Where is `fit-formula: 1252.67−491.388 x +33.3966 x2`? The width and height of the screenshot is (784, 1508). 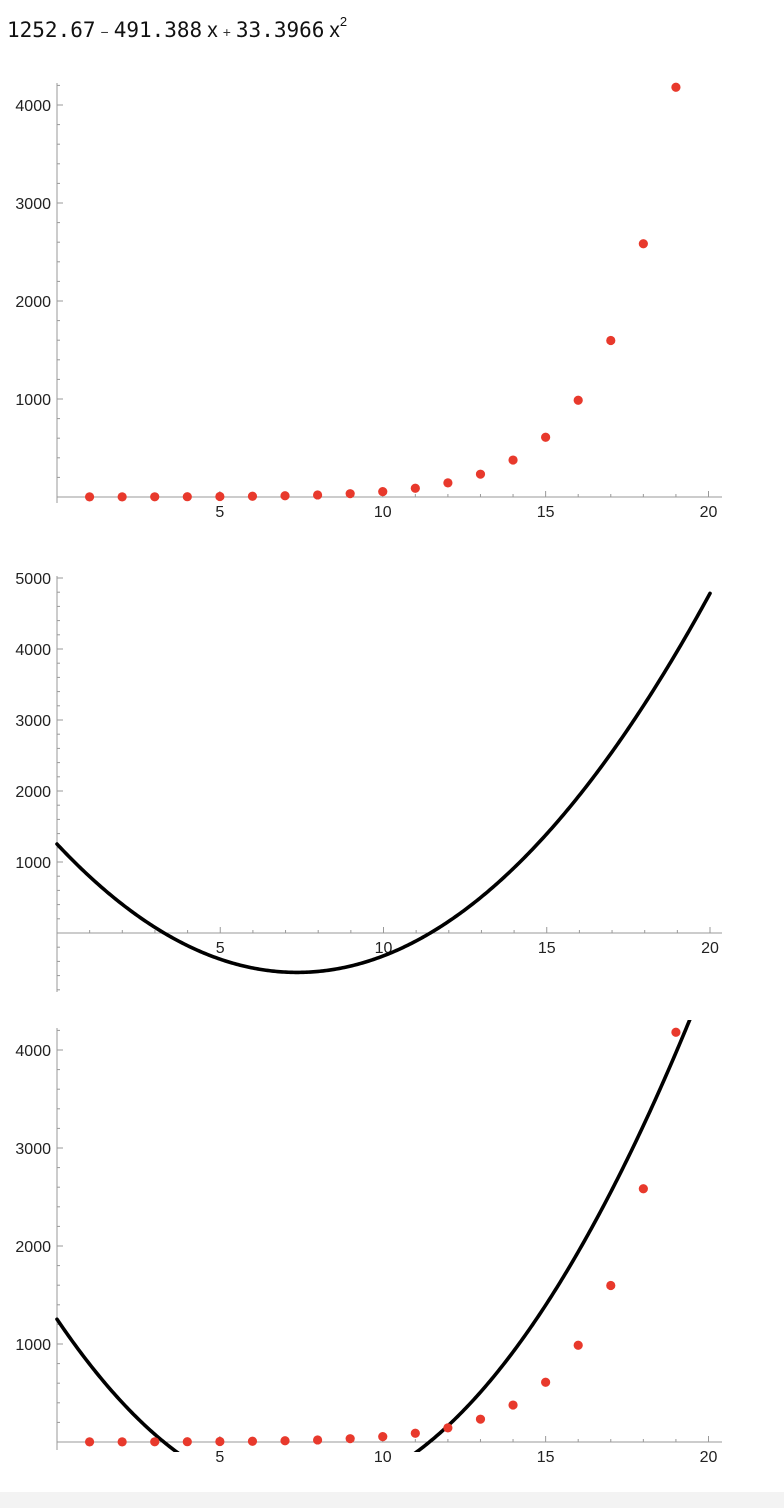
fit-formula: 1252.67−491.388 x +33.3966 x2 is located at coordinates (177, 28).